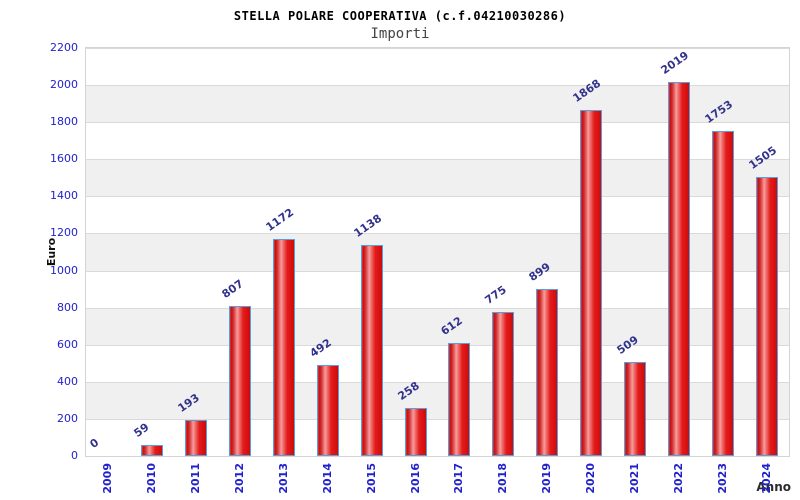 The image size is (800, 500). I want to click on x-tick-label-2017: 2017, so click(459, 478).